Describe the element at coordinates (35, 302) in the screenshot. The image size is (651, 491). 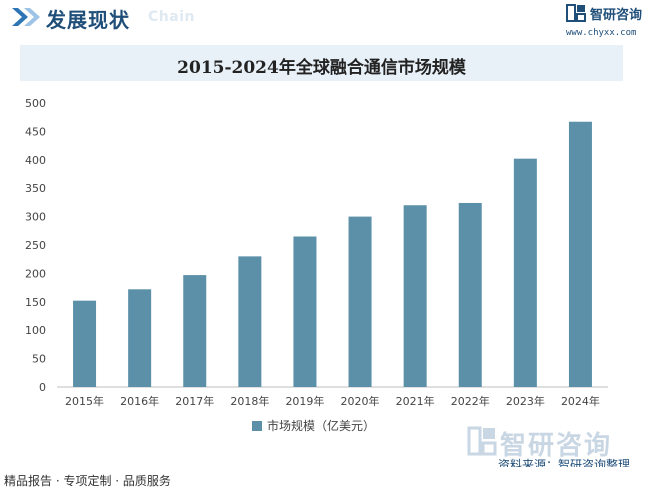
I see `y-tick-label: 150` at that location.